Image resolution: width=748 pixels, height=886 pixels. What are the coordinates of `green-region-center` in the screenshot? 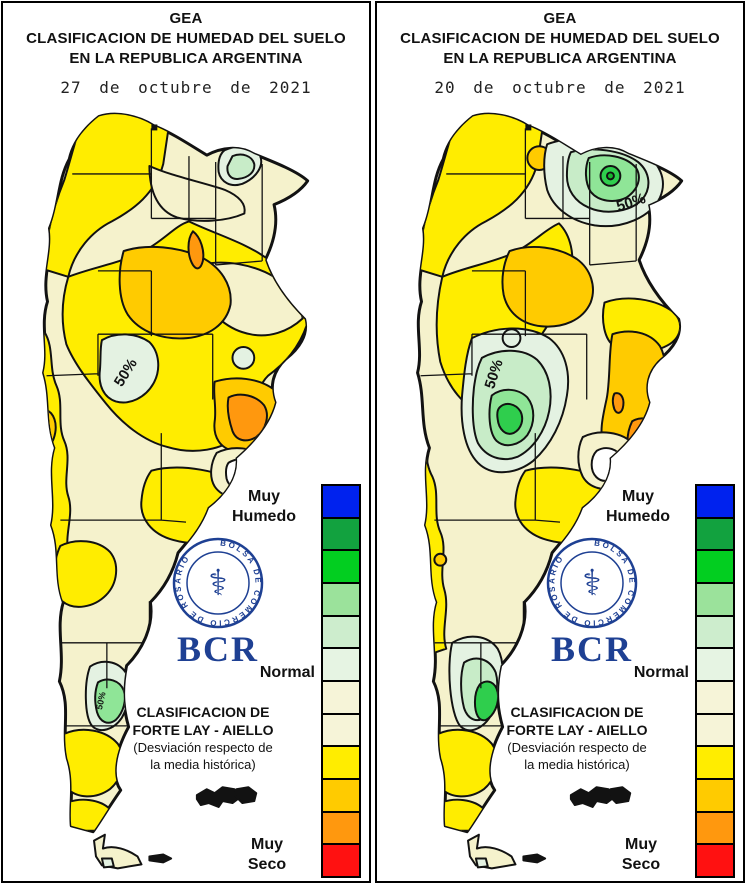 It's located at (515, 400).